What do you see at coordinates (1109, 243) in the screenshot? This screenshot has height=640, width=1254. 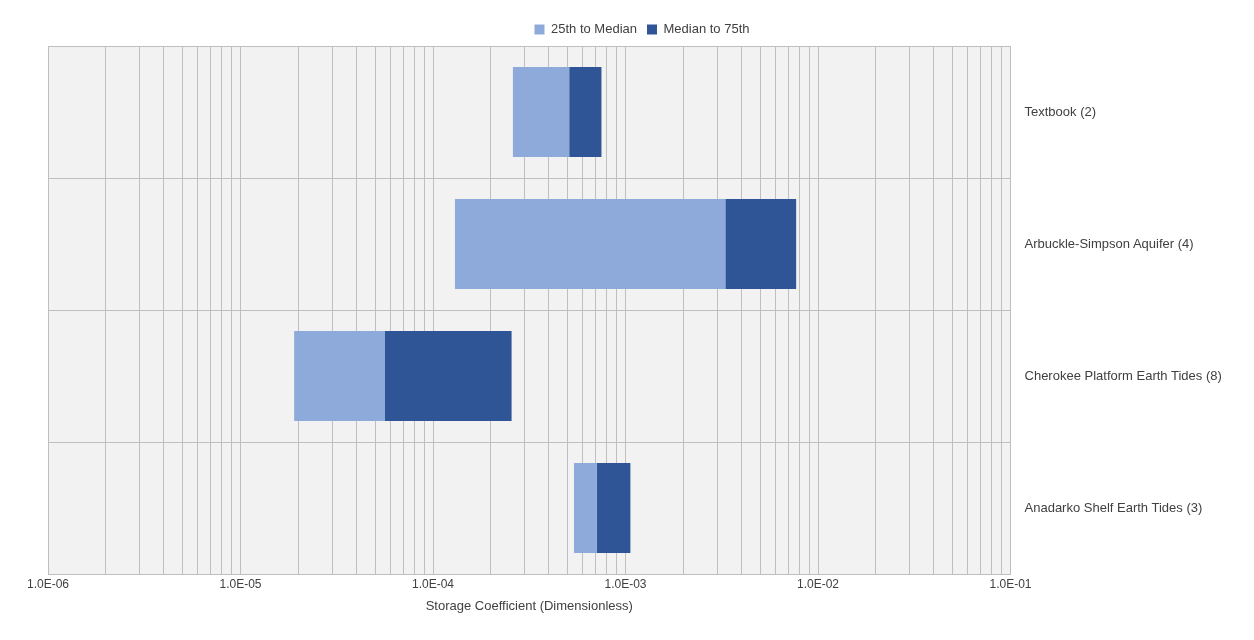 I see `y-tick-label: Arbuckle-Simpson Aquifer (4)` at bounding box center [1109, 243].